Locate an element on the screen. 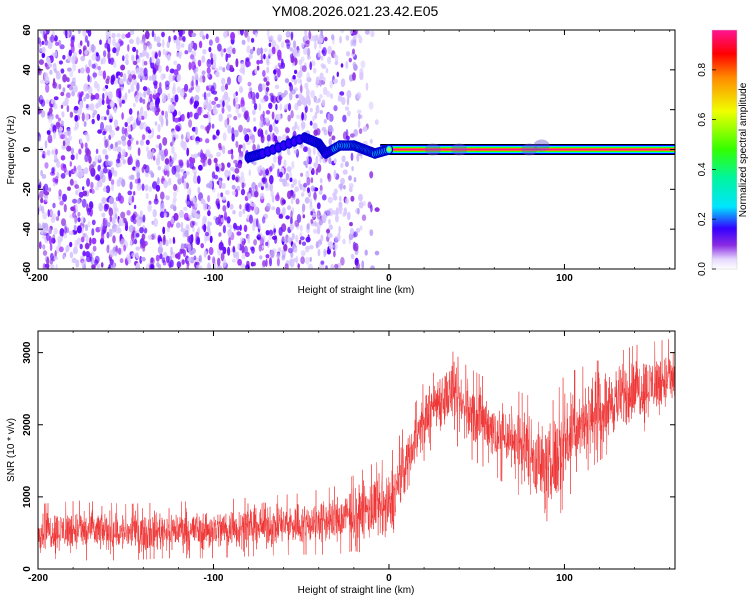 This screenshot has width=750, height=600. colorbar-tick-label: 0.8 is located at coordinates (702, 69).